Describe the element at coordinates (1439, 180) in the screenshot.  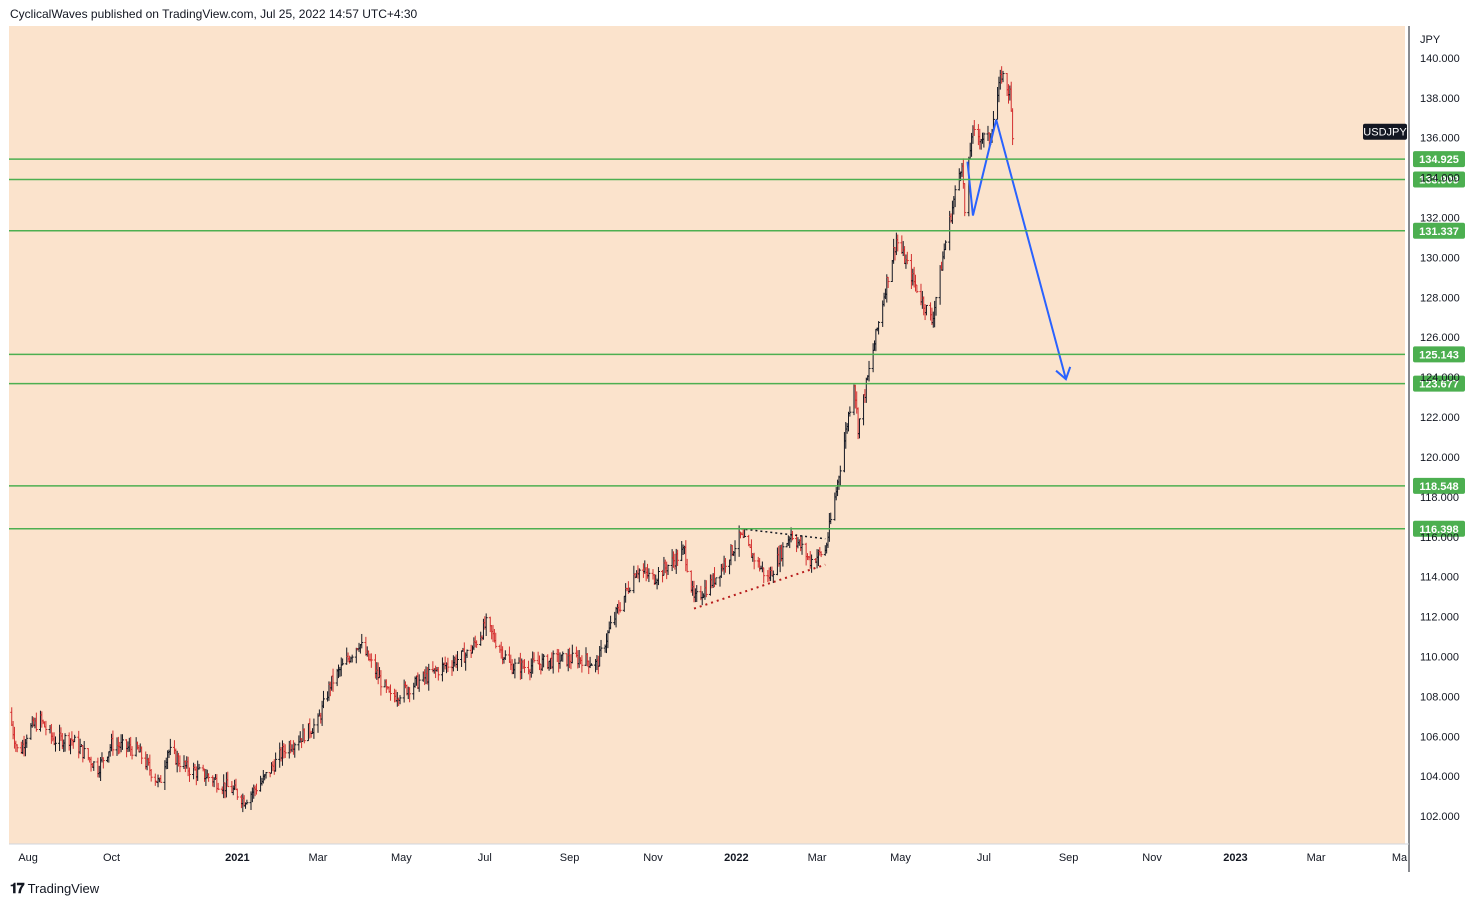
I see `level-label: 133.909` at that location.